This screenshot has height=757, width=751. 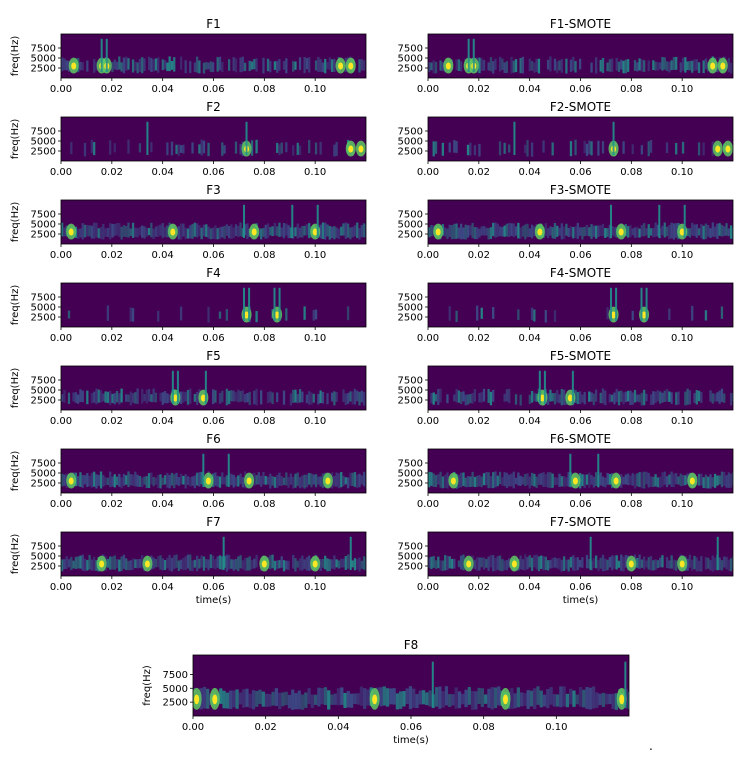 What do you see at coordinates (410, 69) in the screenshot?
I see `y-tick-label: 2500` at bounding box center [410, 69].